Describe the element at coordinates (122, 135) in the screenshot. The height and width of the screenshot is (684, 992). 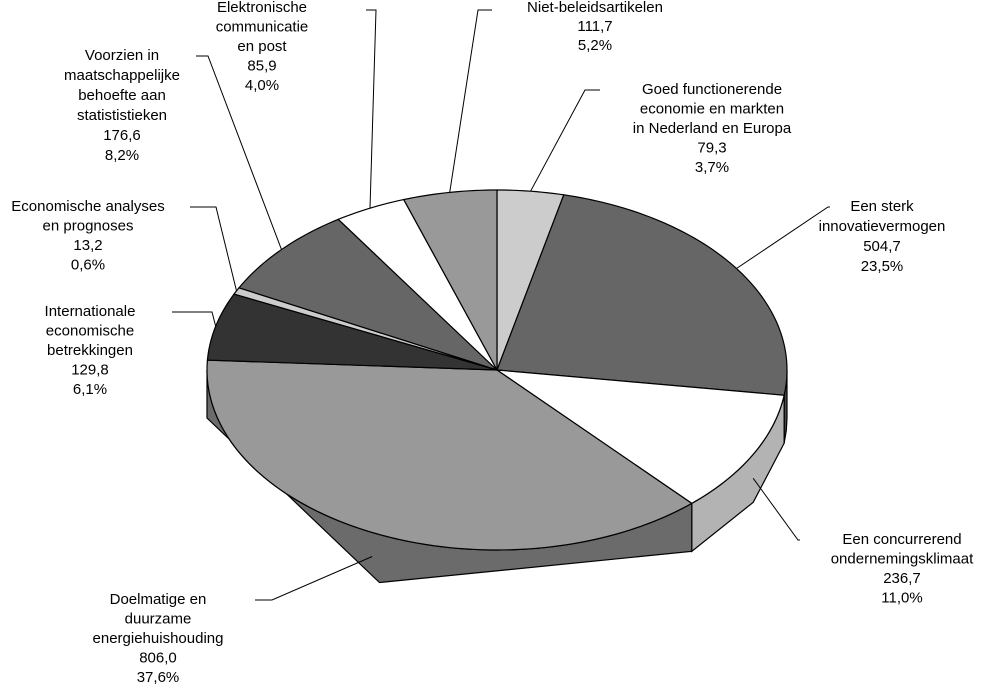
I see `value-label: 176,6` at that location.